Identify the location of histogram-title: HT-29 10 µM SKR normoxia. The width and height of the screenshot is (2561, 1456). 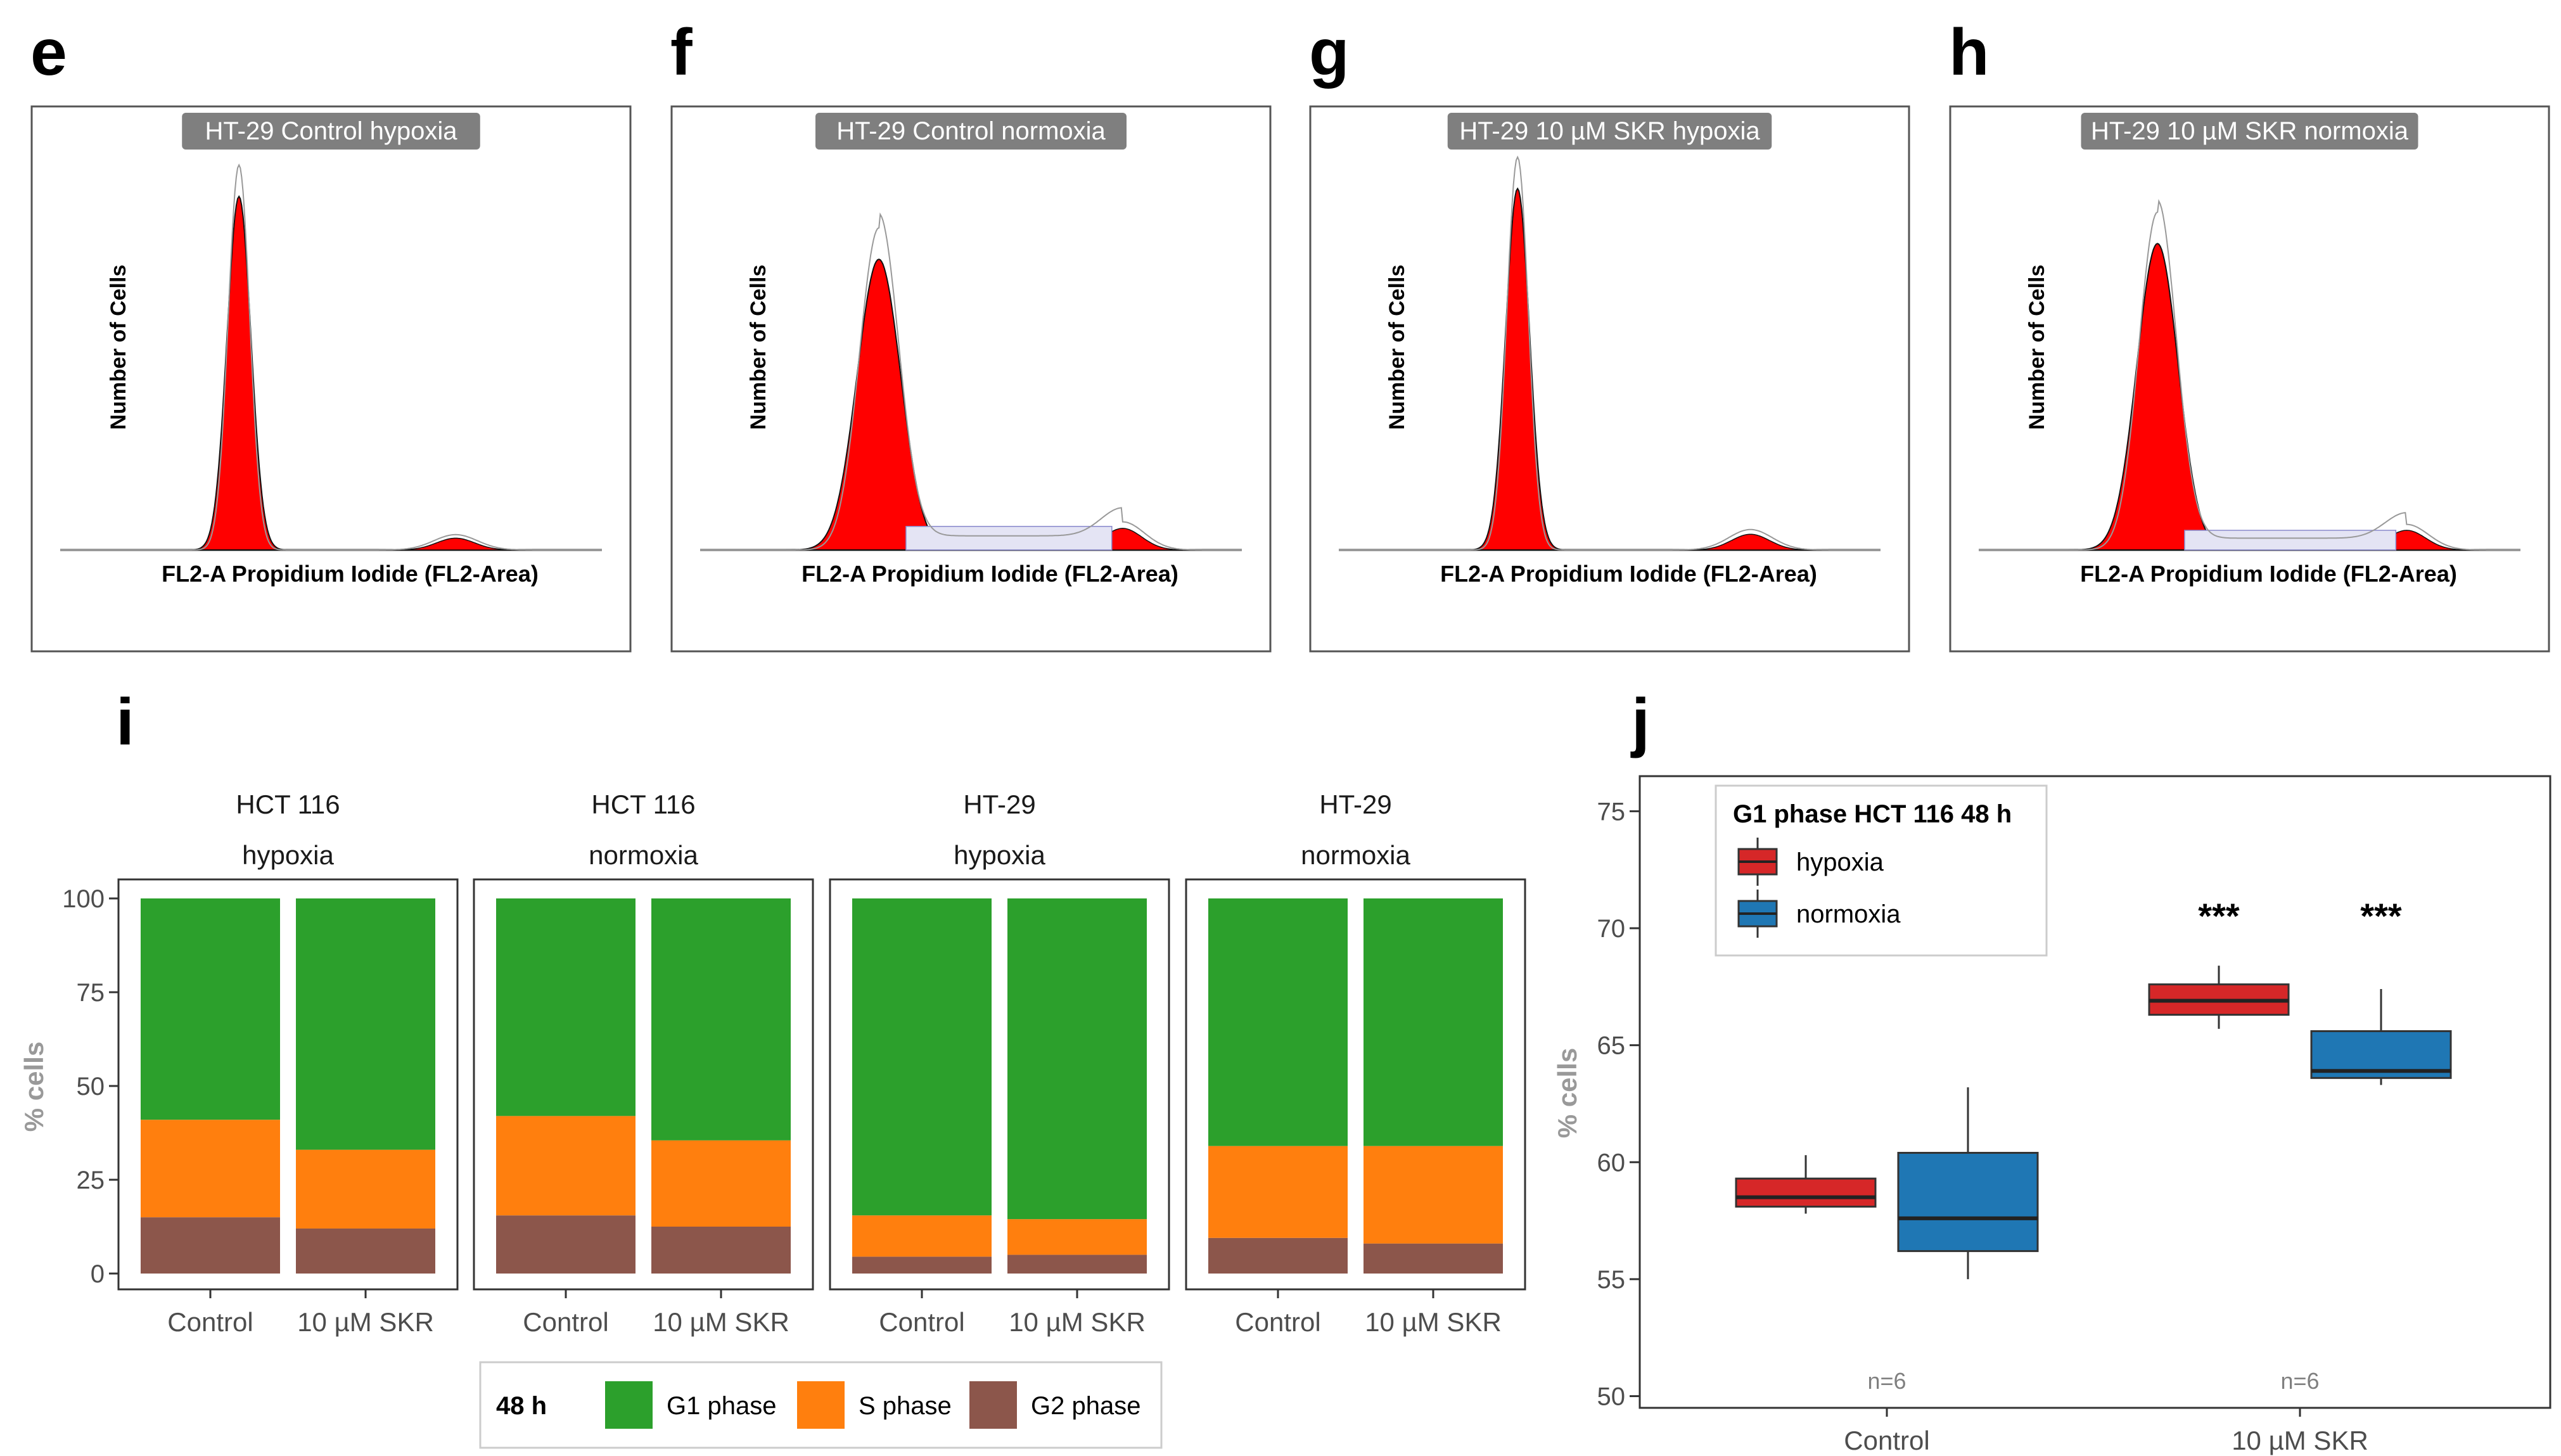
(2250, 131).